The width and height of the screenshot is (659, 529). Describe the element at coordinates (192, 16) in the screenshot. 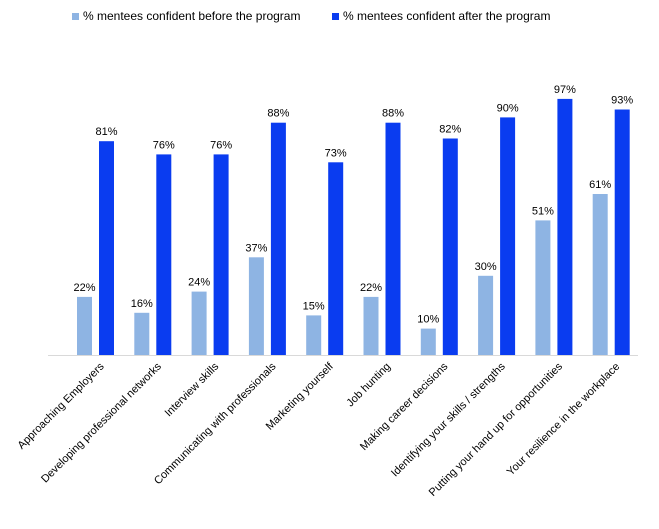

I see `legend-label-before: % mentees confident before the program` at that location.